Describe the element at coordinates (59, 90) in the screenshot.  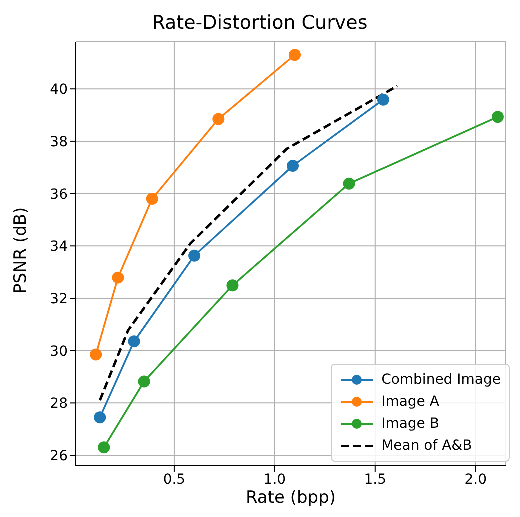
I see `y-tick-label: 40` at that location.